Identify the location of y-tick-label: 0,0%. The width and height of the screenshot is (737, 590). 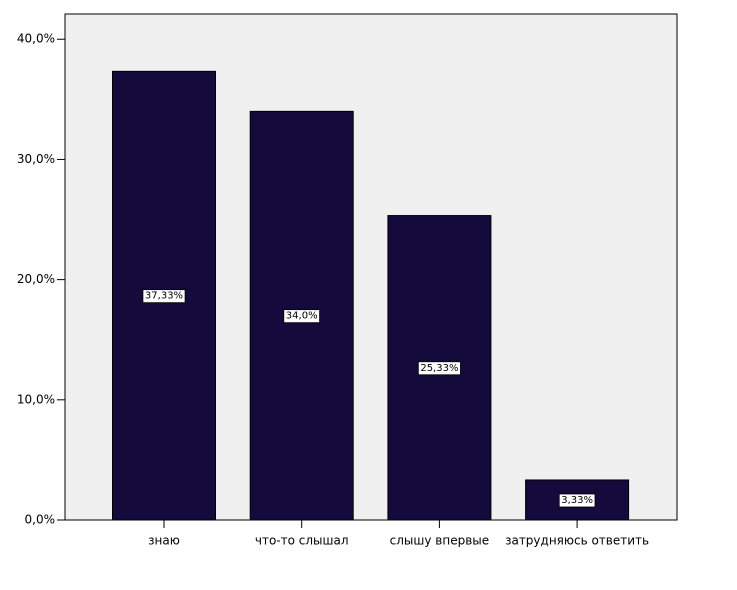
(40, 520).